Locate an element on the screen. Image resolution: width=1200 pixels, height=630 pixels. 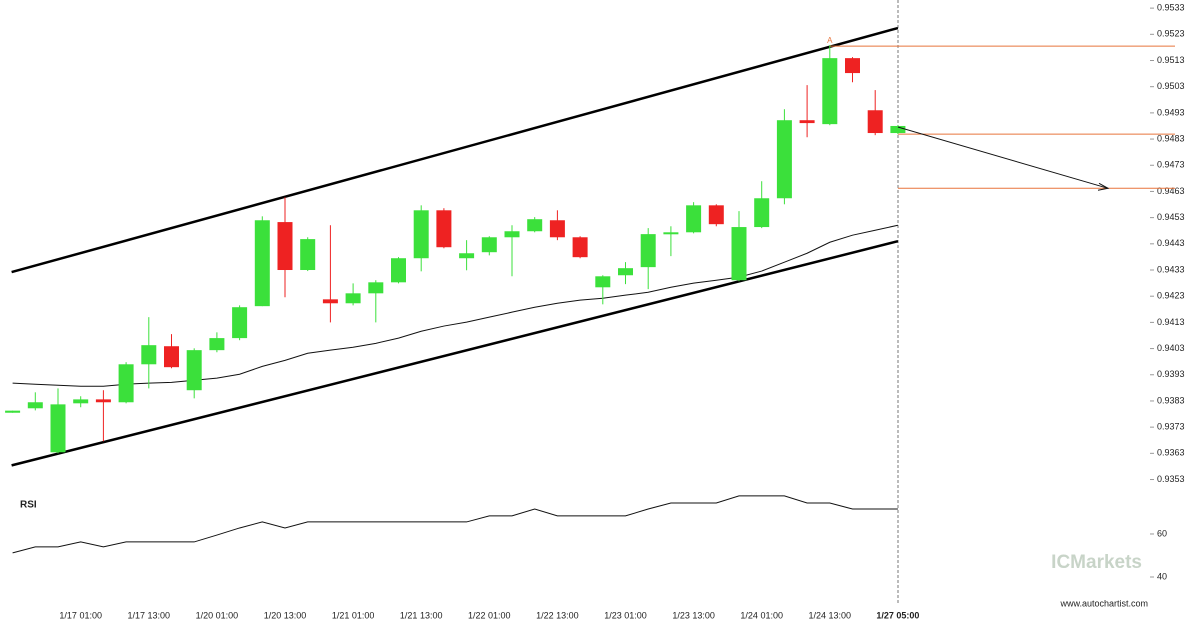
forecast-arrow is located at coordinates (1003, 157).